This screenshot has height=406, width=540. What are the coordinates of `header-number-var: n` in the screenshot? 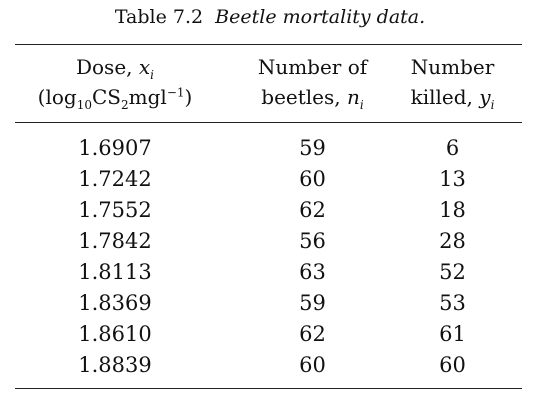 It's located at (353, 97).